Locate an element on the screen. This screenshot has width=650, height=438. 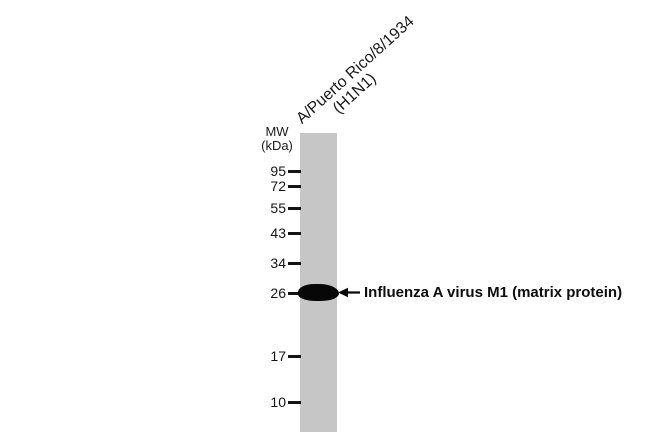
mw-marker-10: 10 is located at coordinates (277, 402).